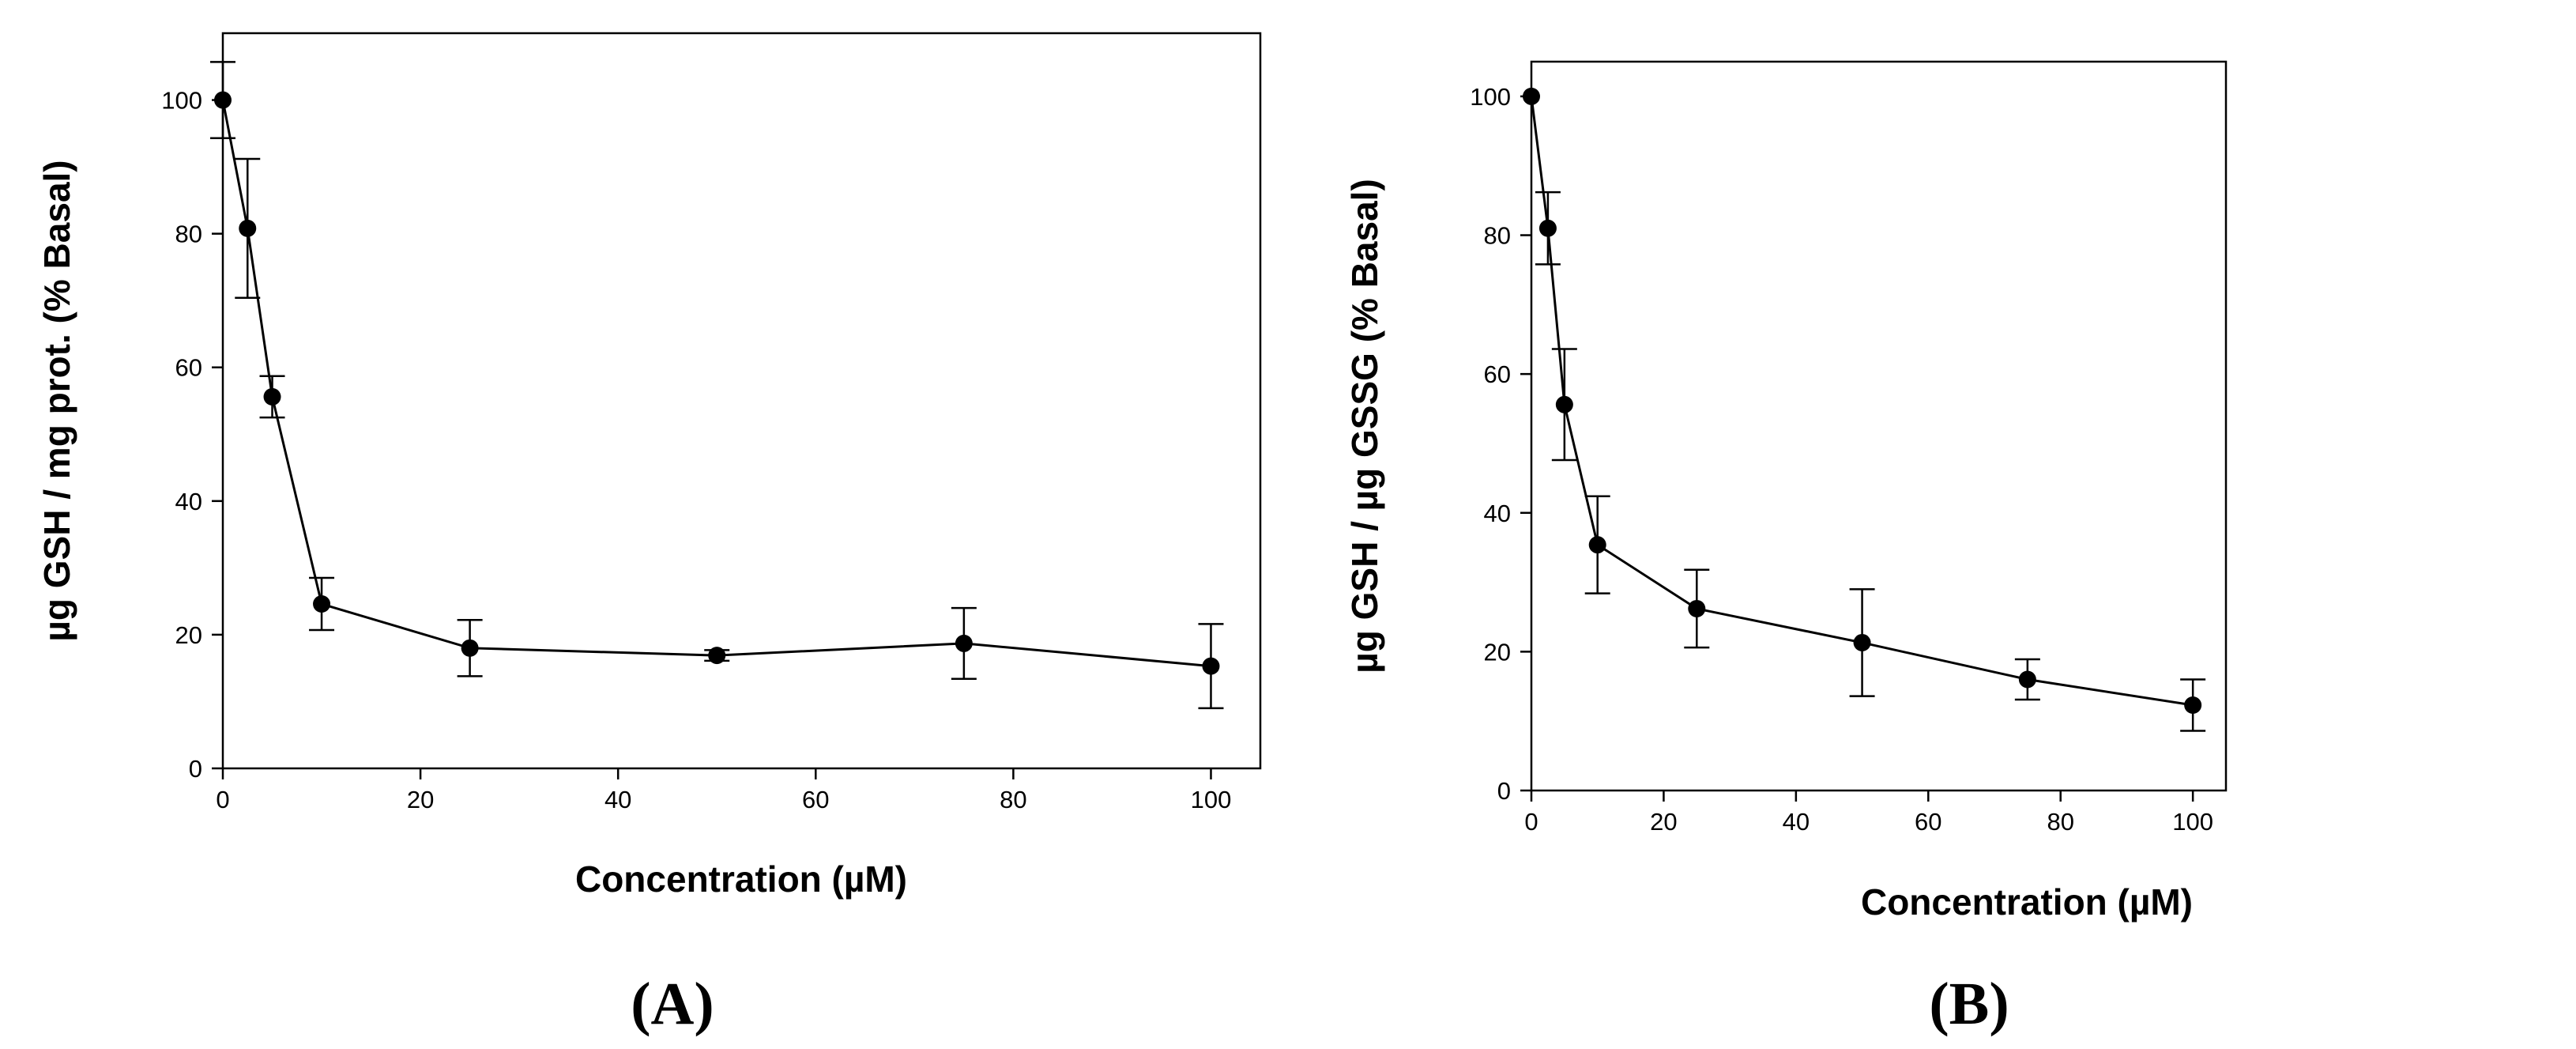  Describe the element at coordinates (188, 635) in the screenshot. I see `panel-a-y-tick-label: 20` at that location.